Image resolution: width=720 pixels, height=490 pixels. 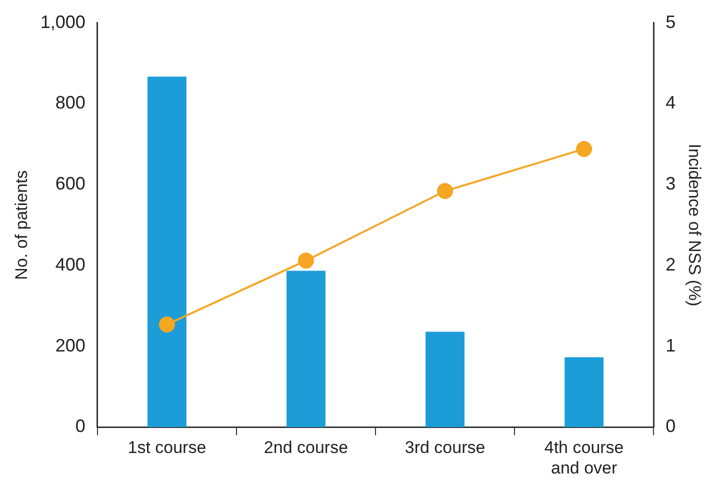 What do you see at coordinates (671, 184) in the screenshot?
I see `y2-tick-label: 3` at bounding box center [671, 184].